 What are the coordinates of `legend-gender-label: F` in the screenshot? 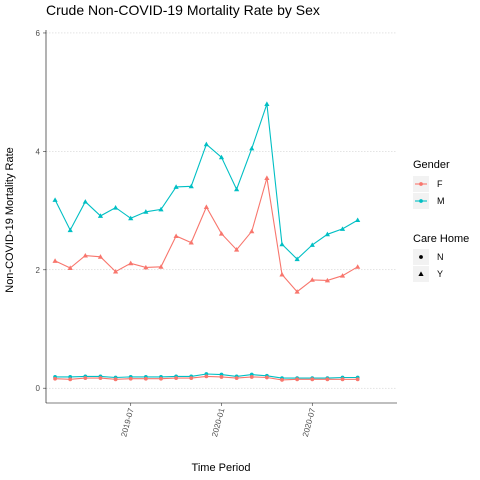 It's located at (440, 184).